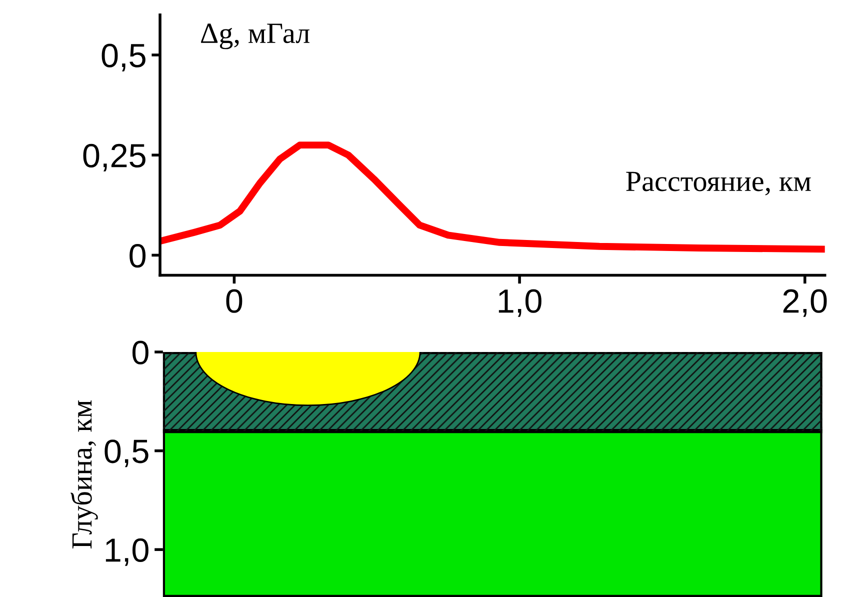 The width and height of the screenshot is (853, 597). I want to click on y-tick-label: 0,25, so click(114, 158).